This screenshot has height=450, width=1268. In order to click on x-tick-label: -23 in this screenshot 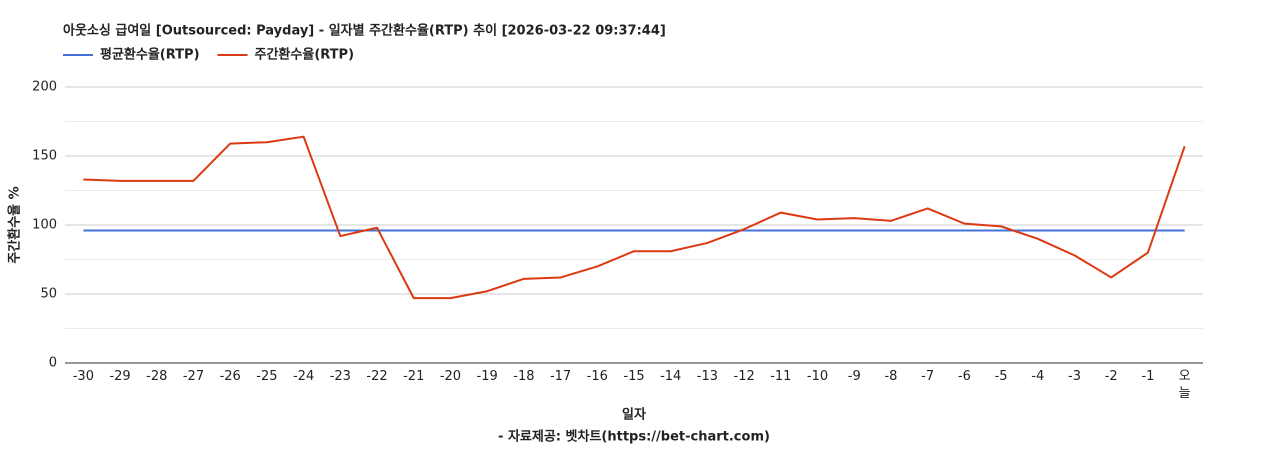, I will do `click(340, 376)`.